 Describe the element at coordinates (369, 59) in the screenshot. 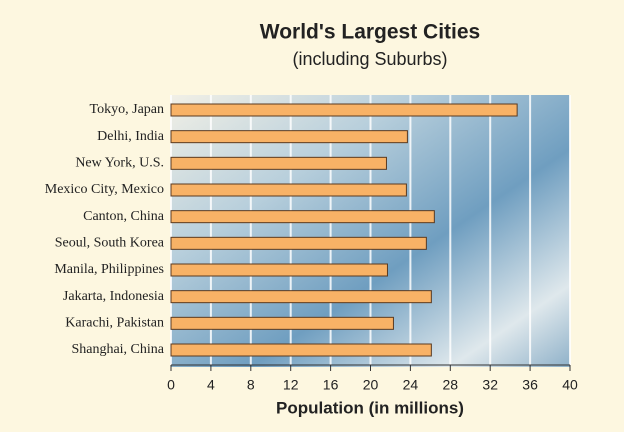

I see `chart-subtitle: (including Suburbs)` at that location.